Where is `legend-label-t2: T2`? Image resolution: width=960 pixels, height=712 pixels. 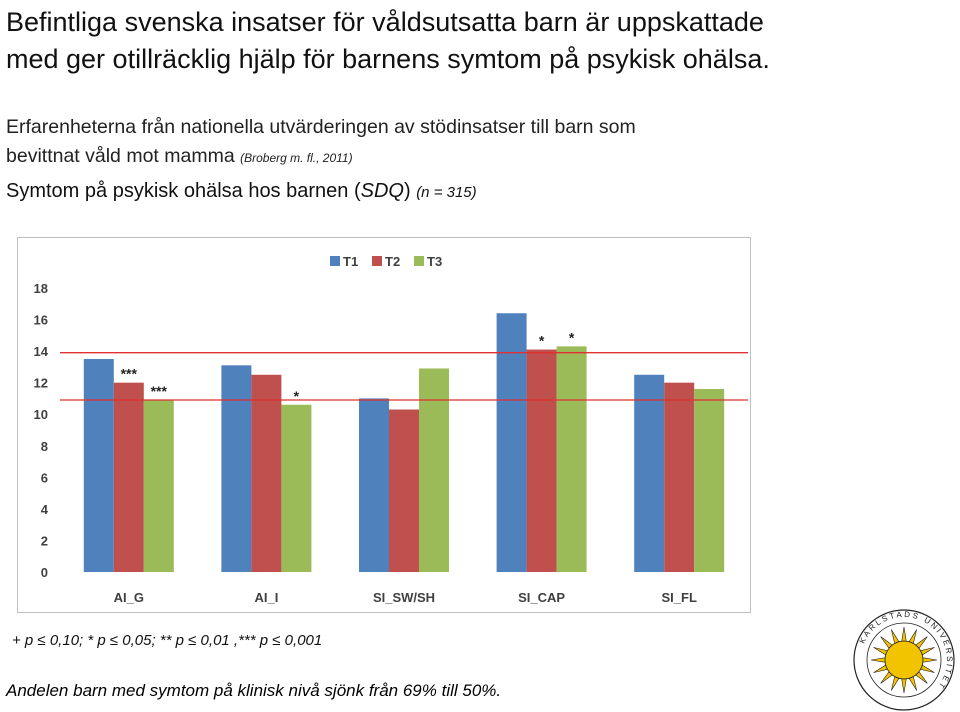 legend-label-t2: T2 is located at coordinates (392, 261).